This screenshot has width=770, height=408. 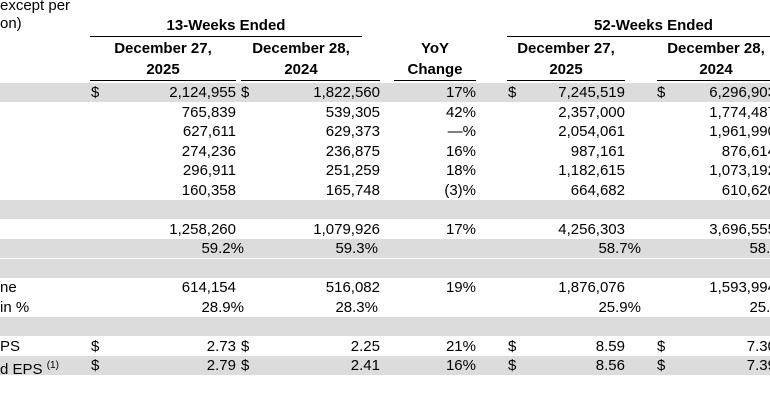 I want to click on amount: 629,373, so click(x=352, y=131).